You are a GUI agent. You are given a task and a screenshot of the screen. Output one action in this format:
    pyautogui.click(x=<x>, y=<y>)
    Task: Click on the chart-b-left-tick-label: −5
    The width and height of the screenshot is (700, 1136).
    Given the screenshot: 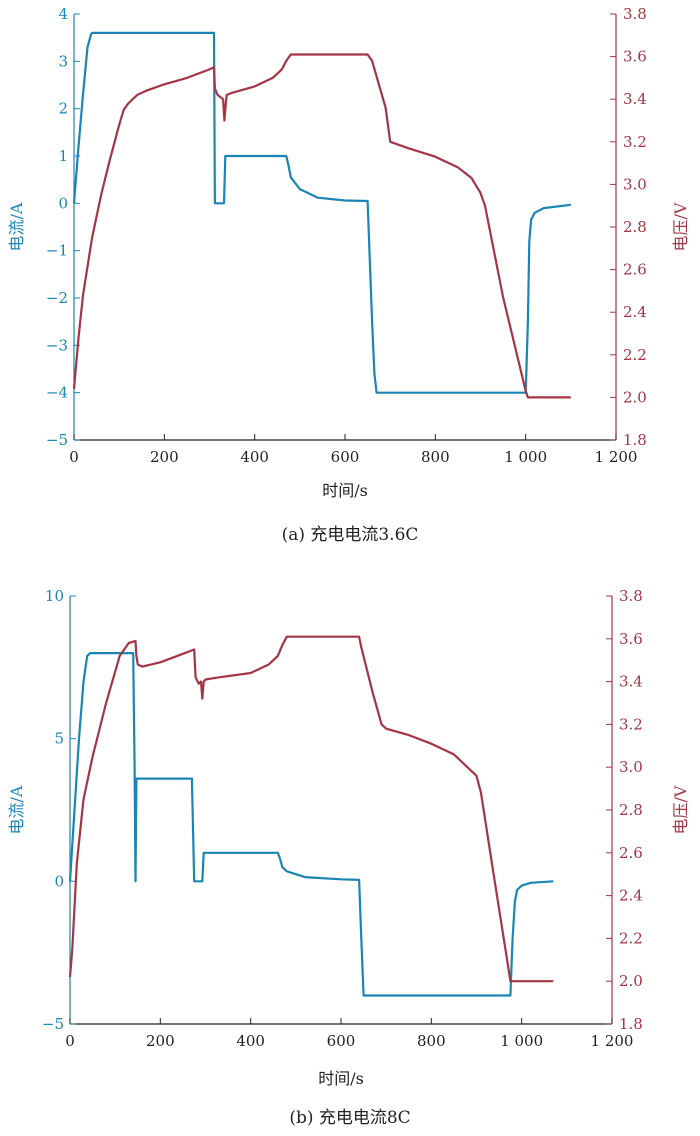 What is the action you would take?
    pyautogui.click(x=53, y=1024)
    